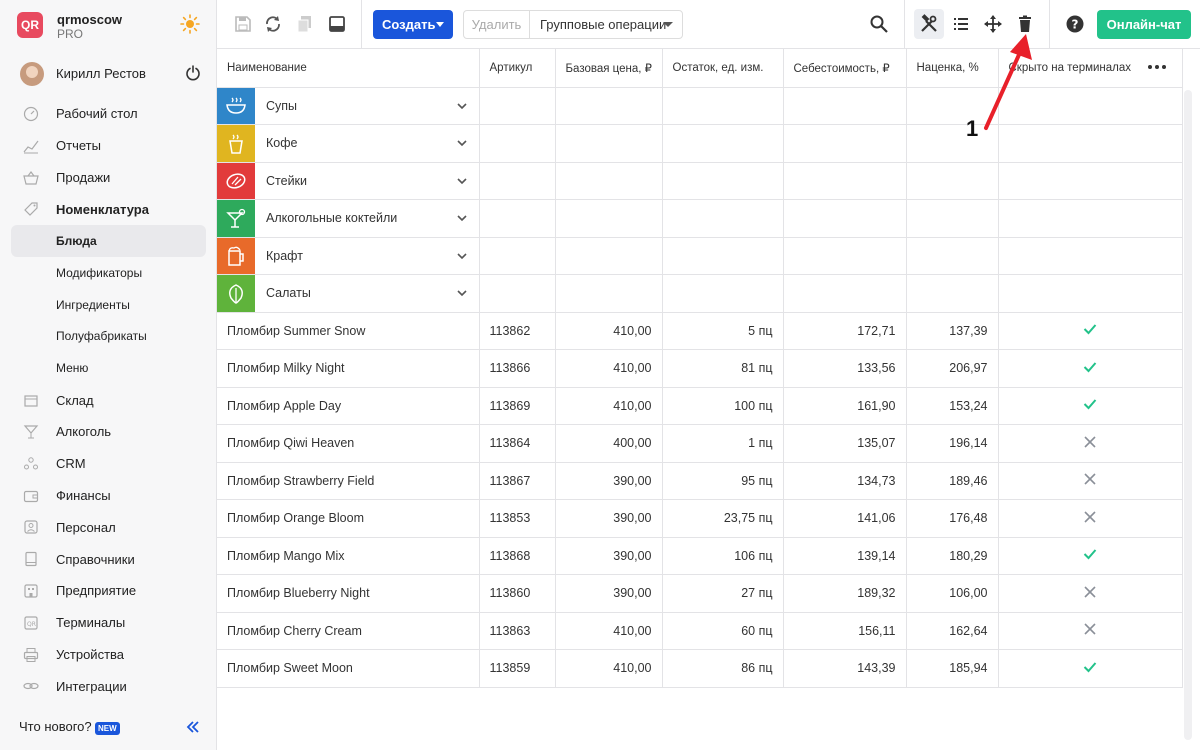 Image resolution: width=1200 pixels, height=750 pixels. Describe the element at coordinates (700, 106) in the screenshot. I see `category-row: Супы` at that location.